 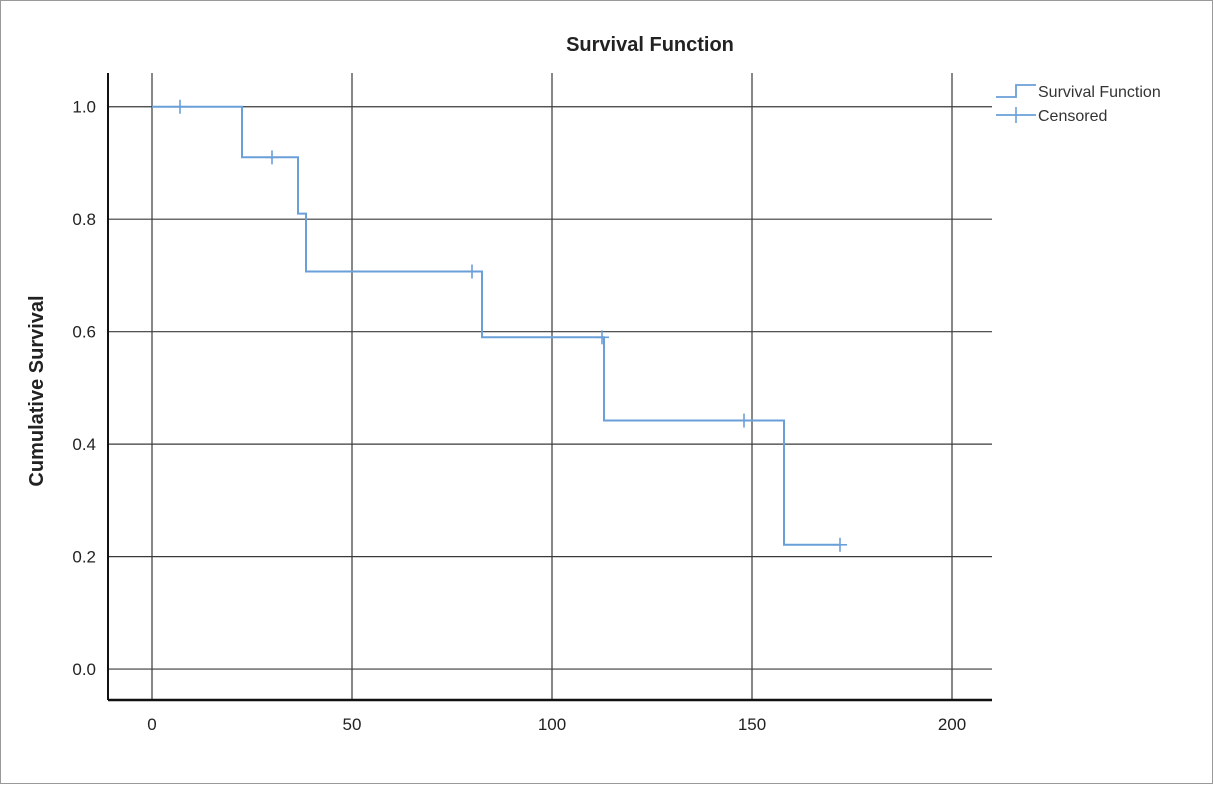 I want to click on legend-step-swatch, so click(x=1016, y=91).